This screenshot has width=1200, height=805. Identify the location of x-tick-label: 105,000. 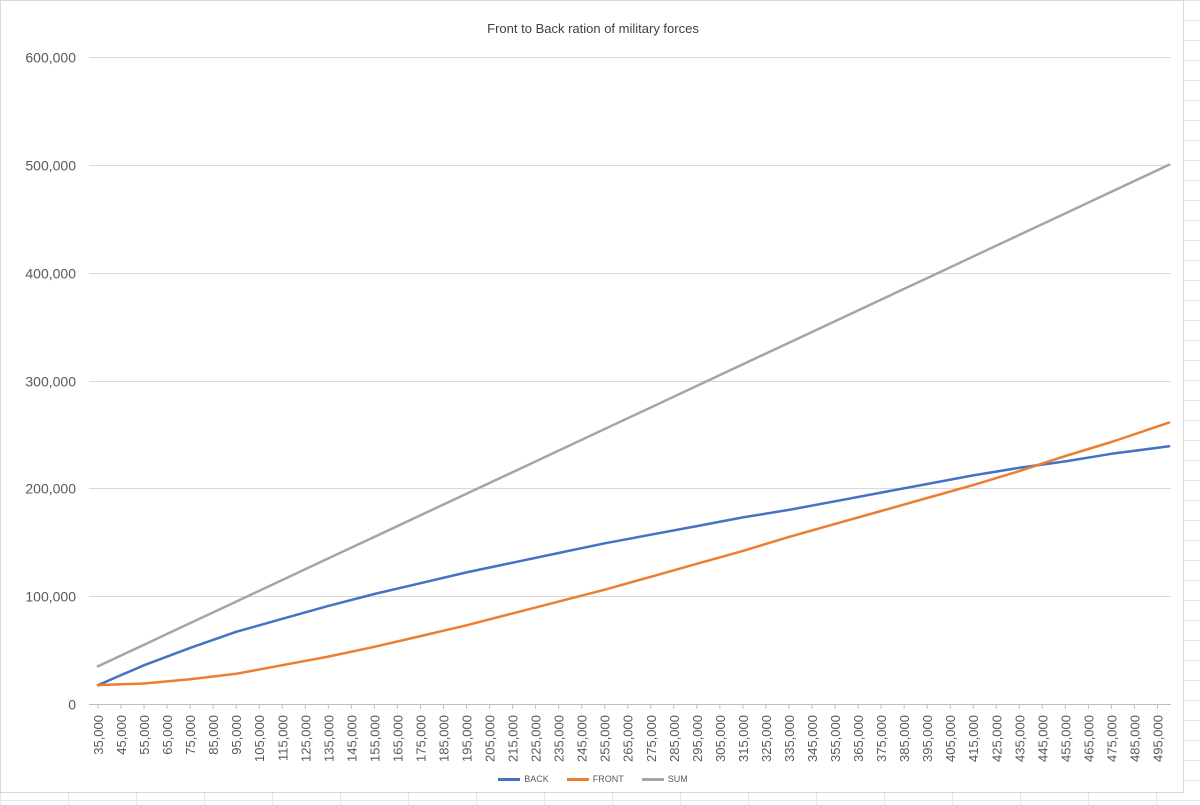
(259, 738).